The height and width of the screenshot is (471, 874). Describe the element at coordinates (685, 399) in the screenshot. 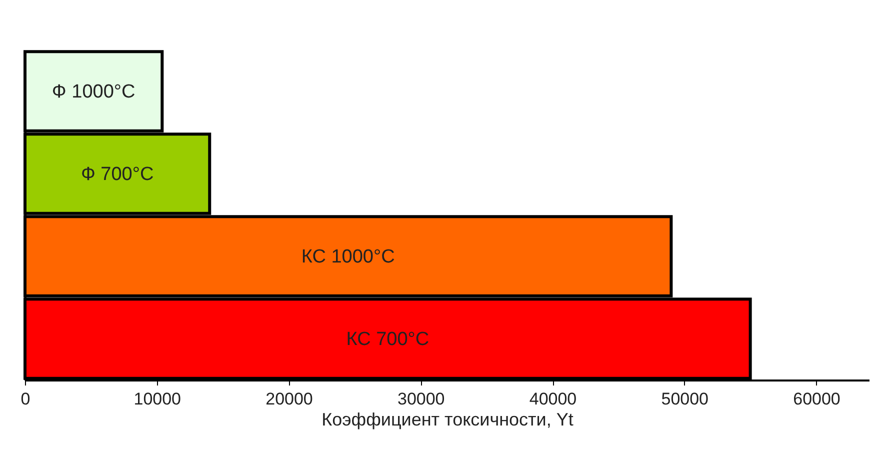

I see `x-tick-label: 50000` at that location.